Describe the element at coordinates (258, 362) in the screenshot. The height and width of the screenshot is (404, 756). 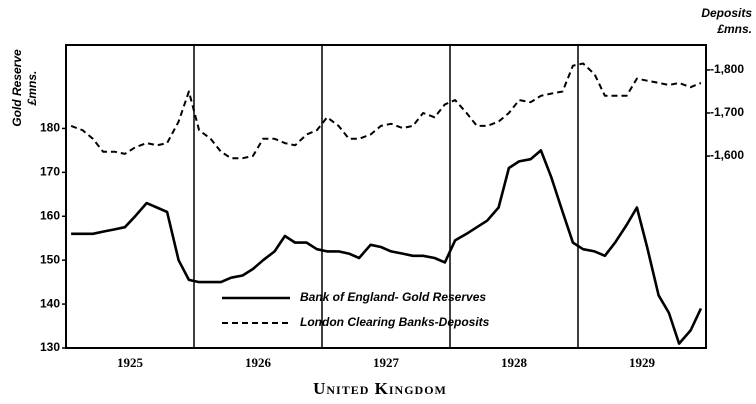
I see `x-tick-label: 1926` at that location.